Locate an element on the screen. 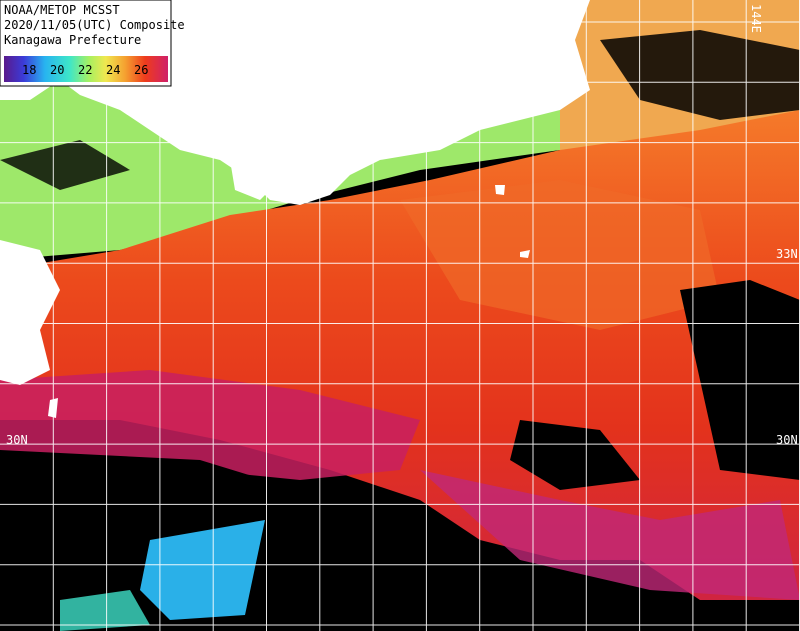 This screenshot has height=631, width=800. scale-tick-label: 20 is located at coordinates (57, 70).